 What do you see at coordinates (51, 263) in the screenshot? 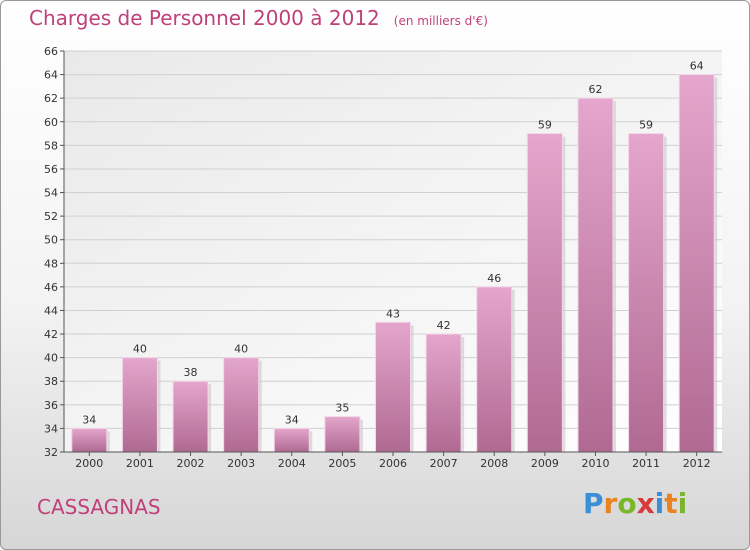
I see `y-tick-label: 48` at bounding box center [51, 263].